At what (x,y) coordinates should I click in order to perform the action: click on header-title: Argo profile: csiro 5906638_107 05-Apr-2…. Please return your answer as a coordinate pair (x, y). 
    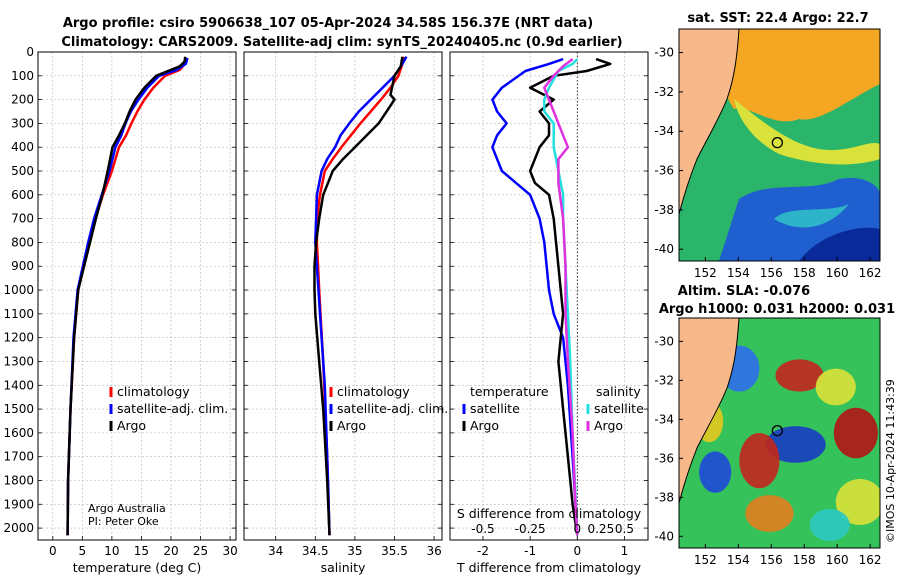
    Looking at the image, I should click on (328, 23).